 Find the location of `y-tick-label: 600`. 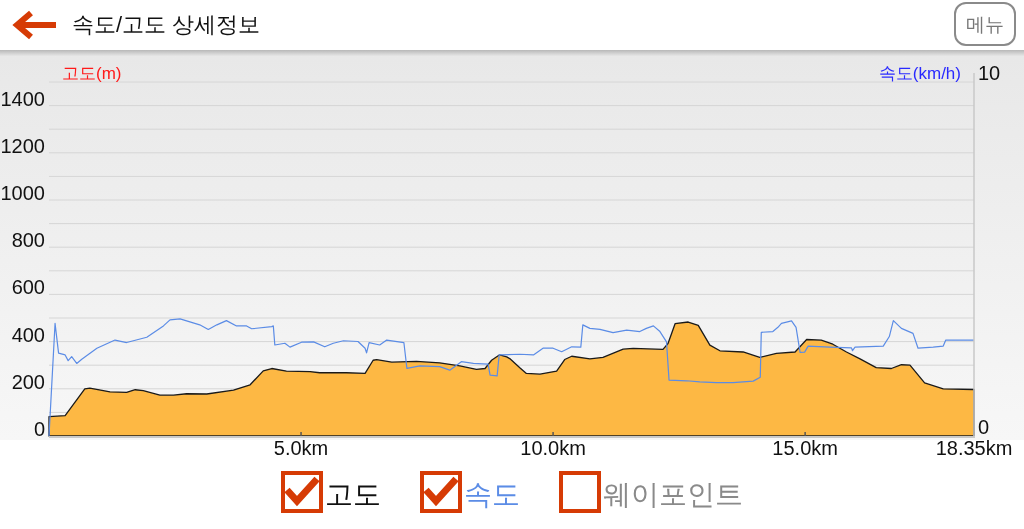

y-tick-label: 600 is located at coordinates (28, 287).